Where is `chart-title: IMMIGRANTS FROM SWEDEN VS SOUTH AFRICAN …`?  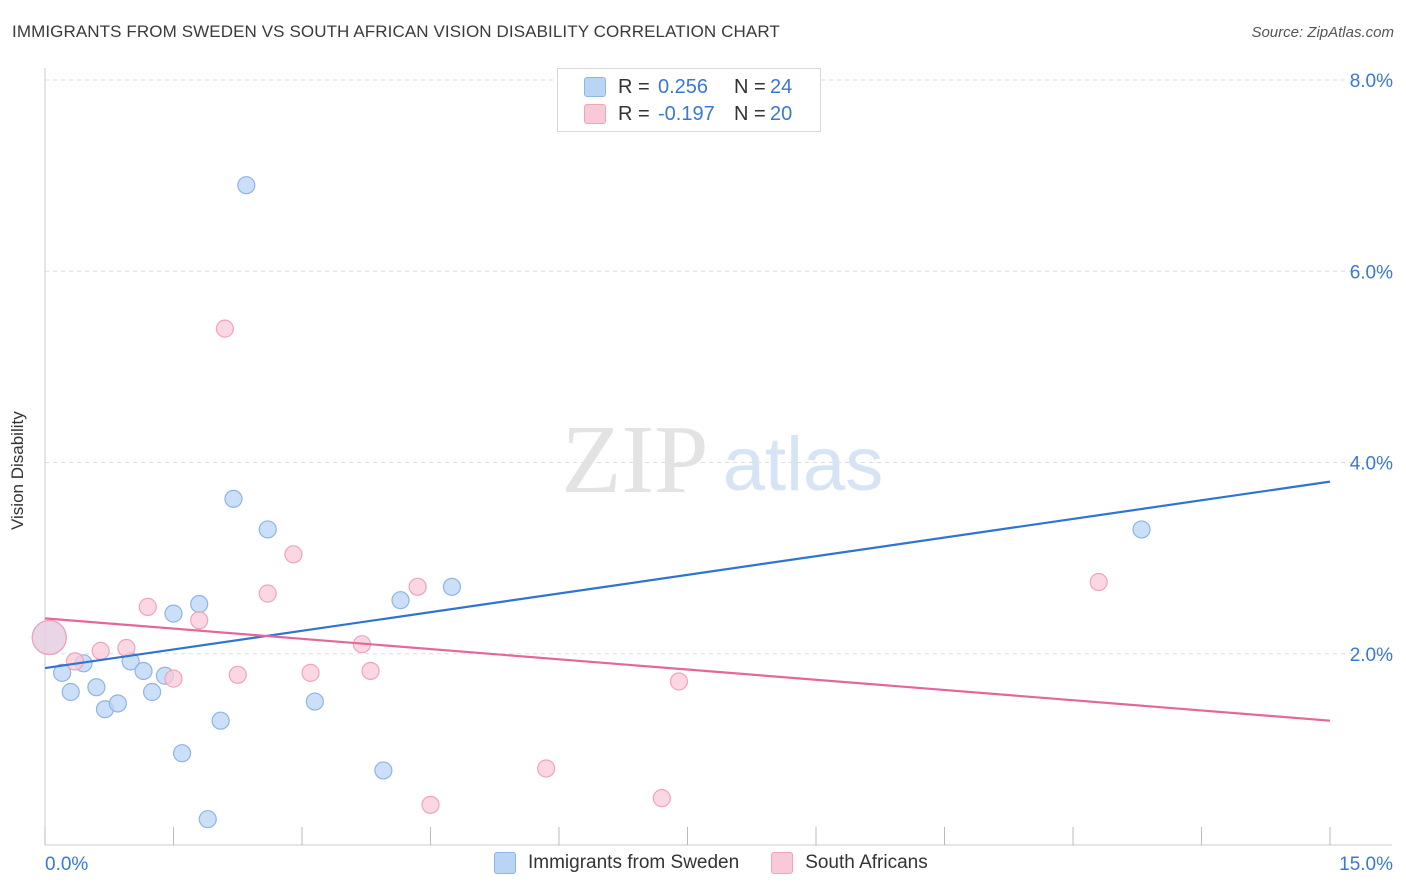
chart-title: IMMIGRANTS FROM SWEDEN VS SOUTH AFRICAN … is located at coordinates (396, 31).